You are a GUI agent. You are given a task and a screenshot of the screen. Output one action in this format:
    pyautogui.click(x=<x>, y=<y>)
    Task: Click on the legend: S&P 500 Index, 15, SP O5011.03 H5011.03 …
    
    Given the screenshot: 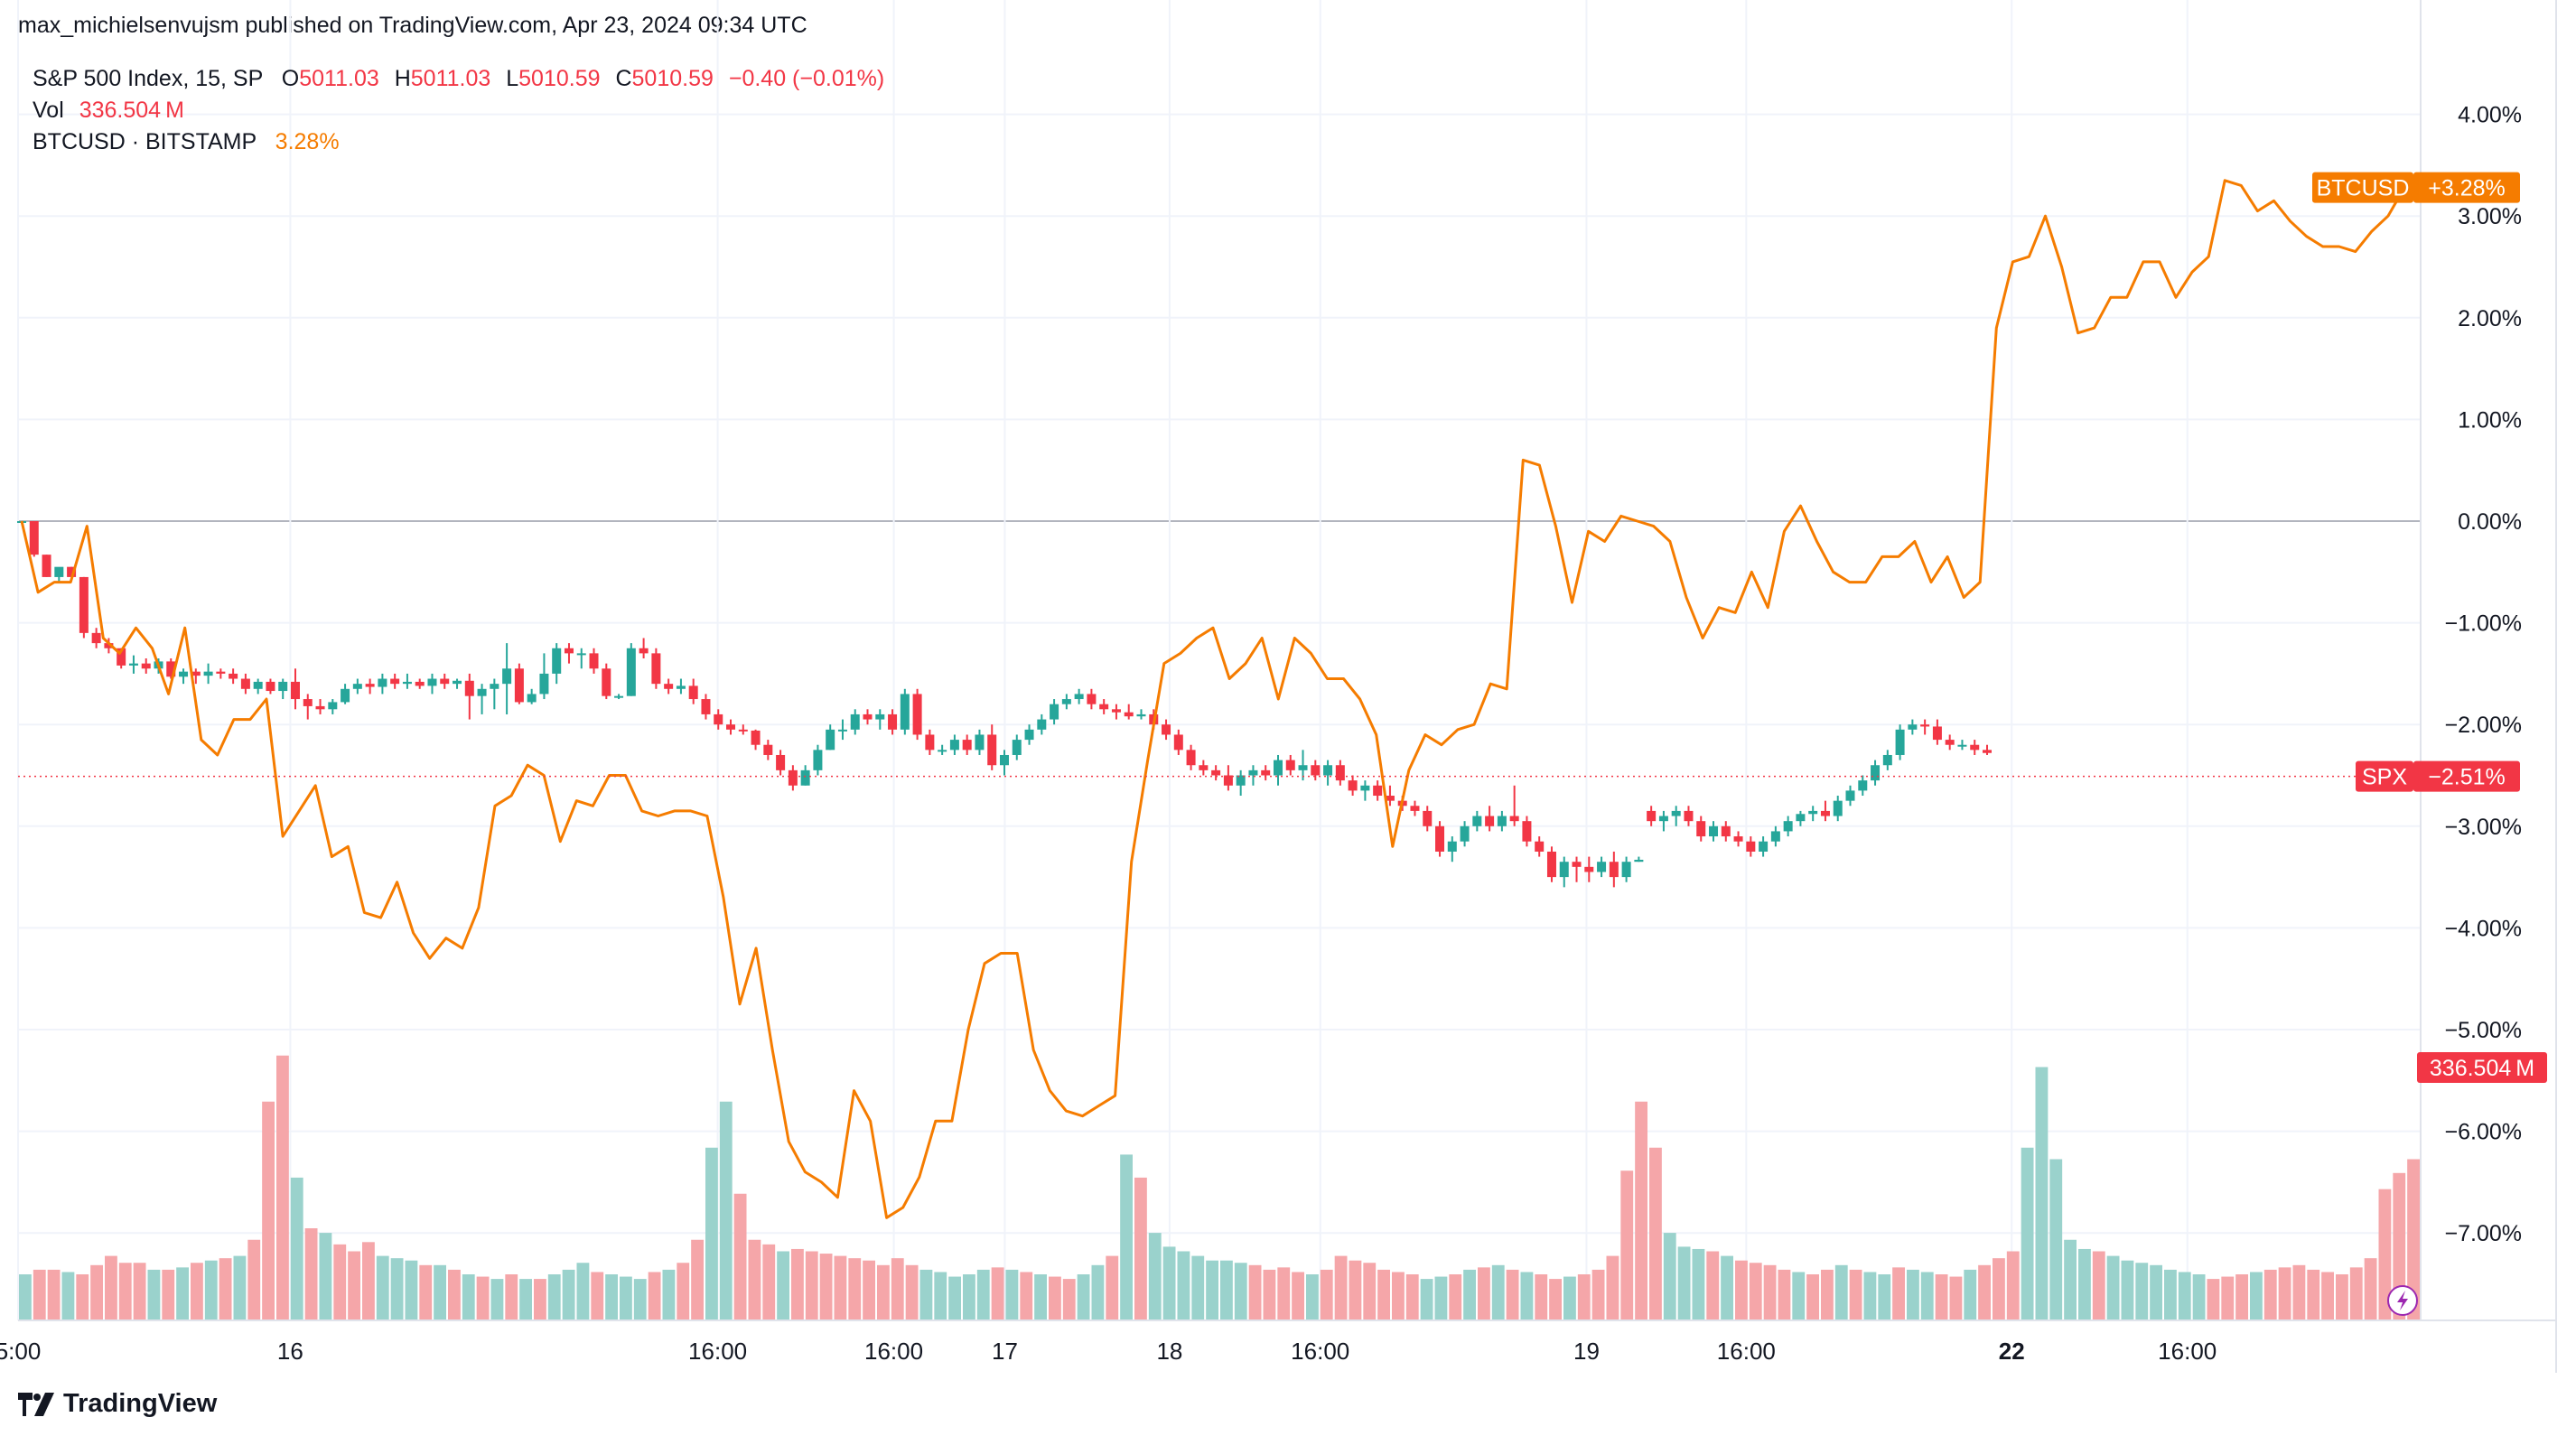 What is the action you would take?
    pyautogui.click(x=459, y=110)
    